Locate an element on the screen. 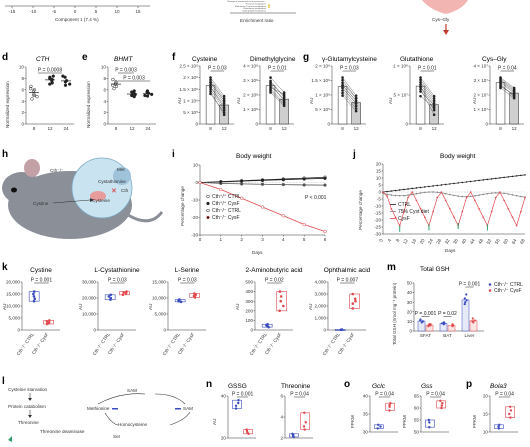 Image resolution: width=530 pixels, height=447 pixels. panel-k-0-ytick-label: 0 is located at coordinates (18, 330).